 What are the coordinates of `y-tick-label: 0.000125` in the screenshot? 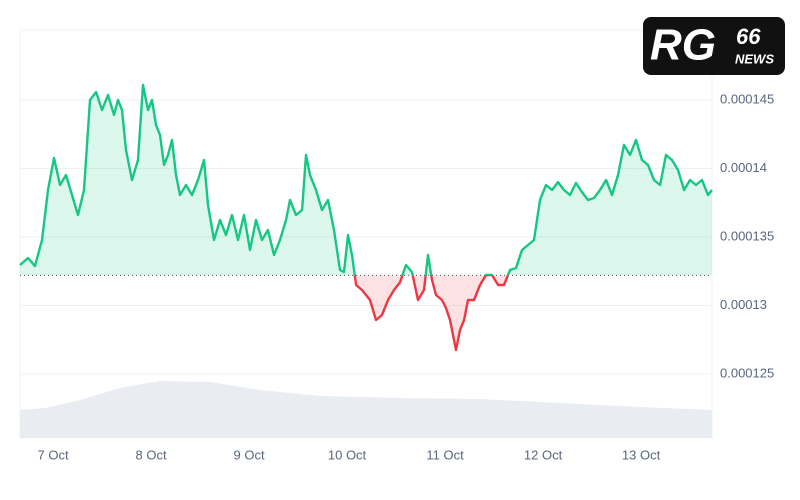 It's located at (747, 372).